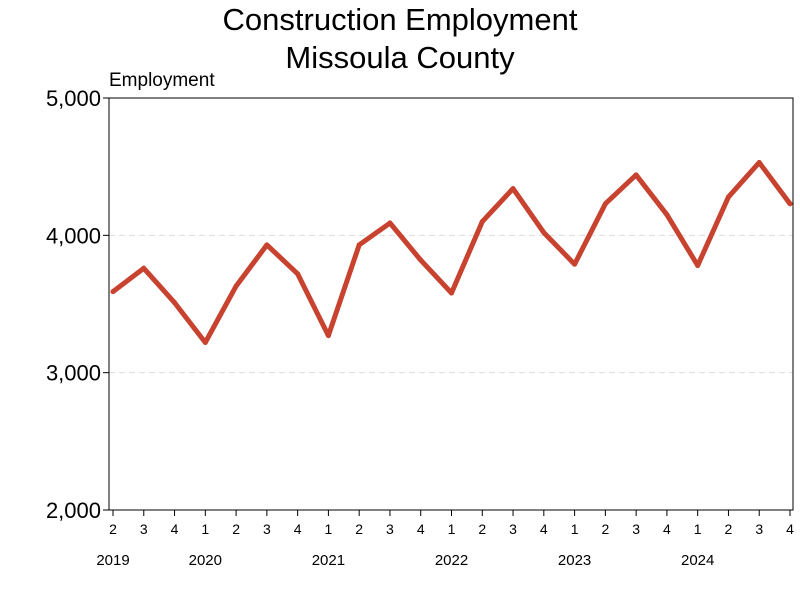 This screenshot has width=800, height=600. I want to click on y-axis-label: Employment, so click(162, 80).